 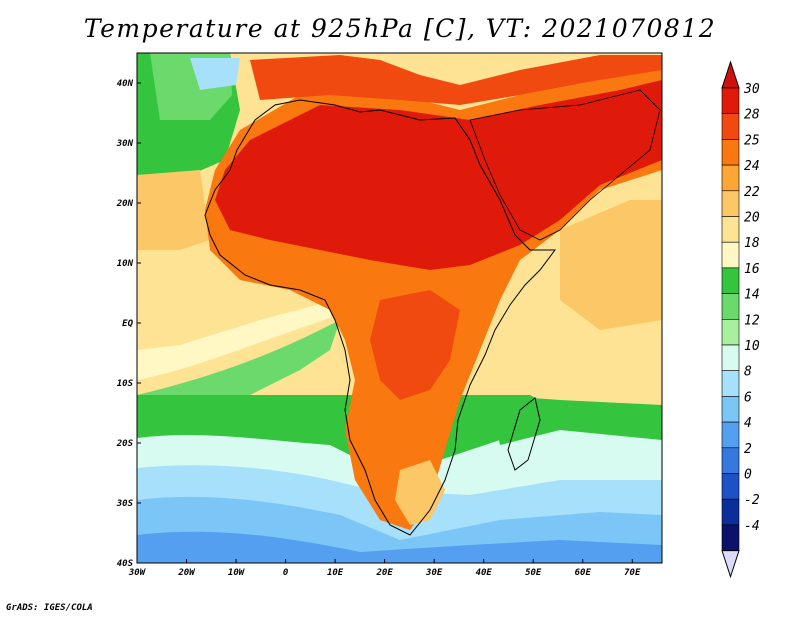 What do you see at coordinates (583, 573) in the screenshot?
I see `lon-tick-label: 60E` at bounding box center [583, 573].